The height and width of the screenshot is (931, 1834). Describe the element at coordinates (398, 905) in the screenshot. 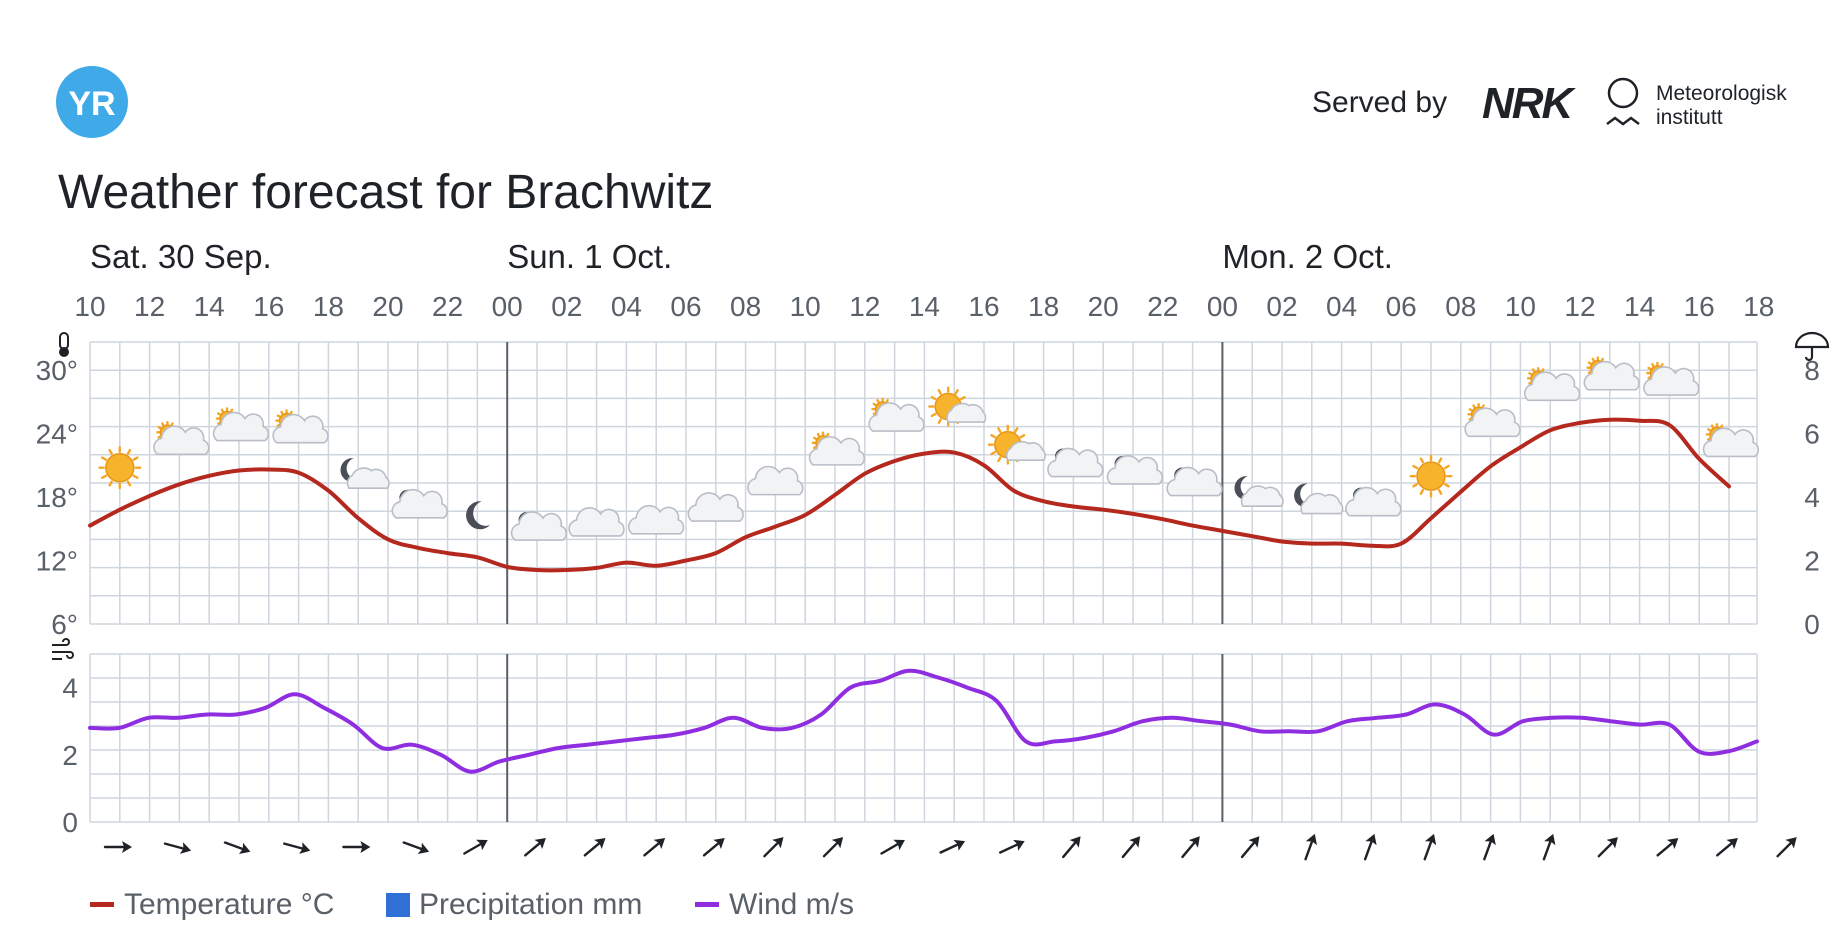

I see `legend-precipitation-swatch` at that location.